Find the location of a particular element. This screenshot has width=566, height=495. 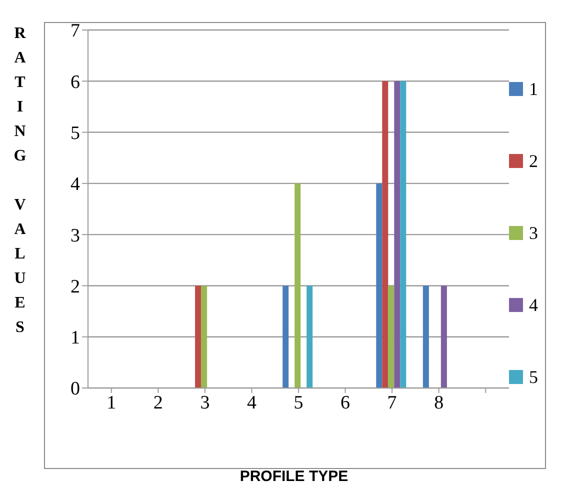

legend-label: 5 is located at coordinates (533, 377).